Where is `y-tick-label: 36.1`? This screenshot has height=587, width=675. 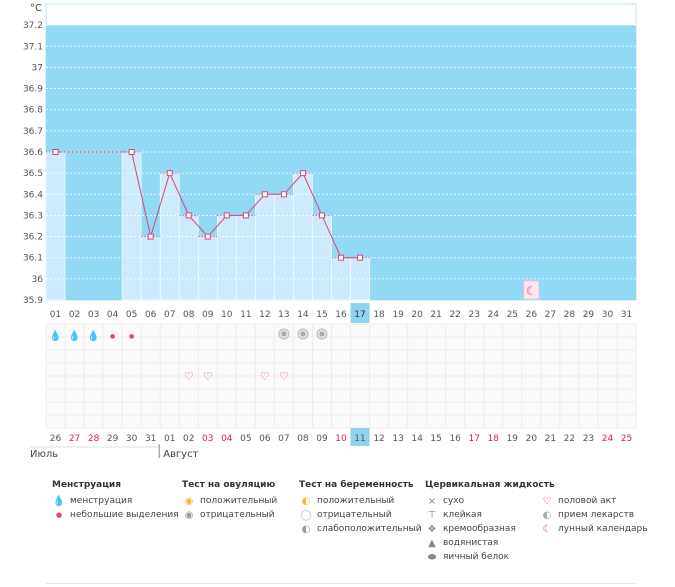 y-tick-label: 36.1 is located at coordinates (33, 259).